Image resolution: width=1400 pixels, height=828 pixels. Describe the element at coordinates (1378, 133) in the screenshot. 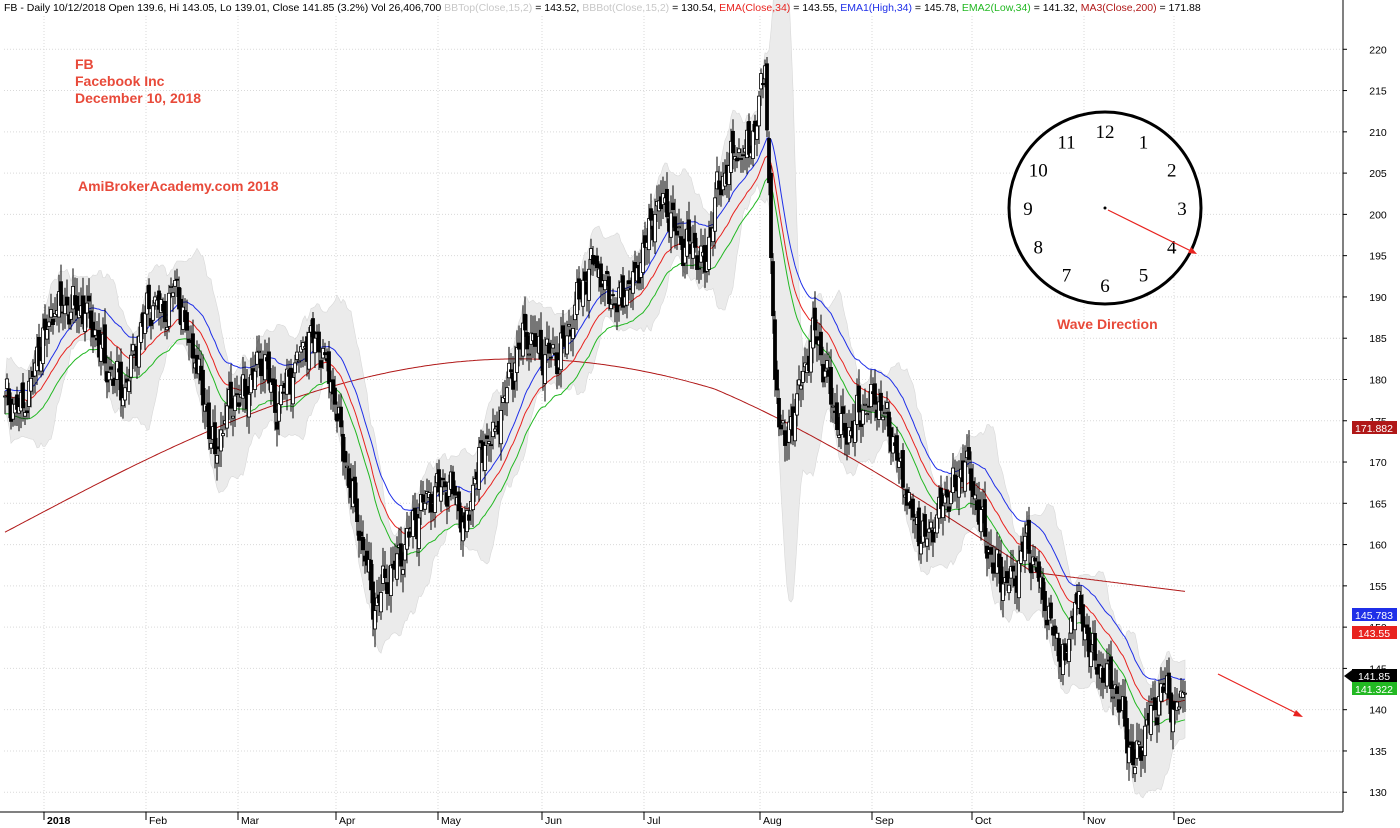

I see `y-tick-label: 210` at that location.